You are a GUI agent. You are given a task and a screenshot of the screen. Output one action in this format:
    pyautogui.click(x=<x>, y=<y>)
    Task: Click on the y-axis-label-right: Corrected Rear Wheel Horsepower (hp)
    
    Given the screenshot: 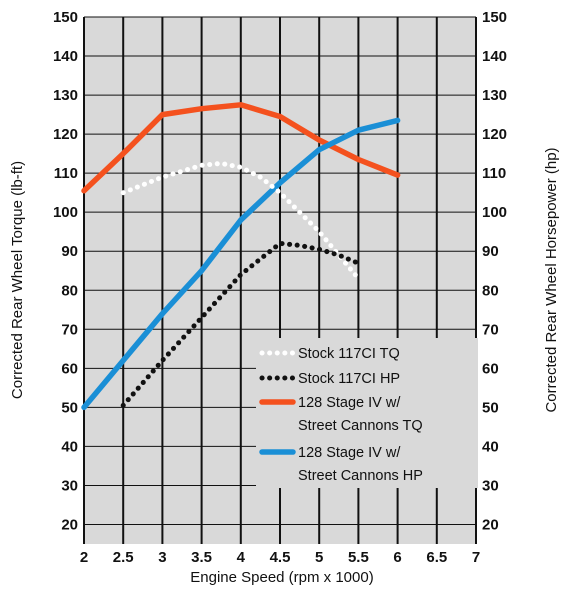 What is the action you would take?
    pyautogui.click(x=551, y=279)
    